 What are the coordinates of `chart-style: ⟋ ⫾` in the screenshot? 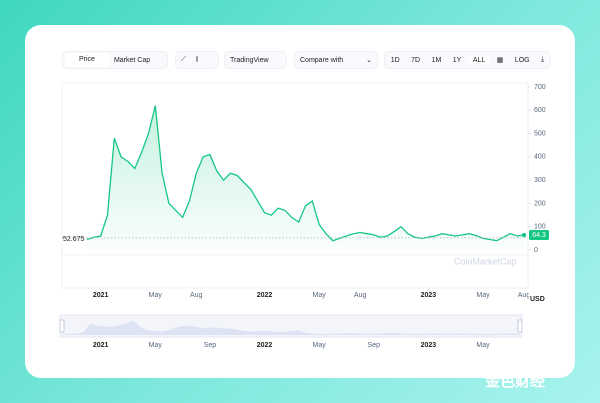 It's located at (197, 60).